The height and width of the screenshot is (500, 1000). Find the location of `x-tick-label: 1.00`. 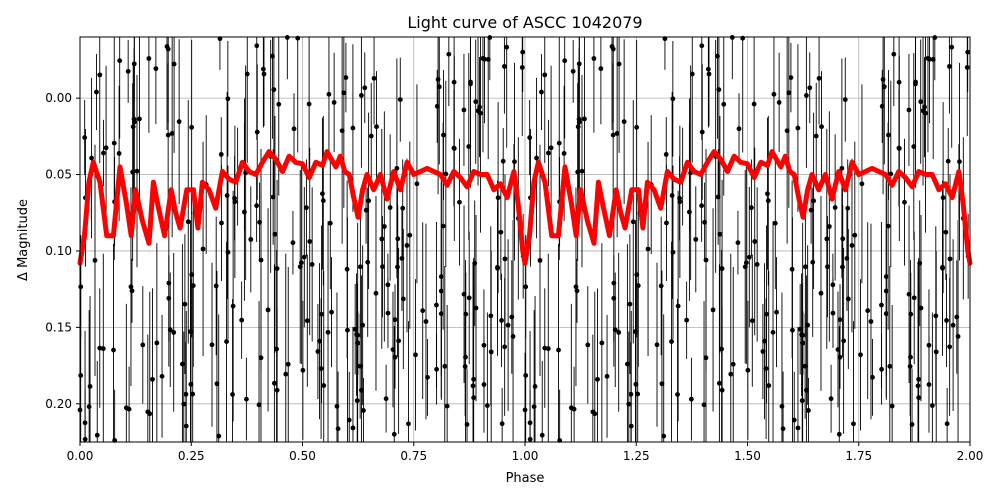

x-tick-label: 1.00 is located at coordinates (525, 456).